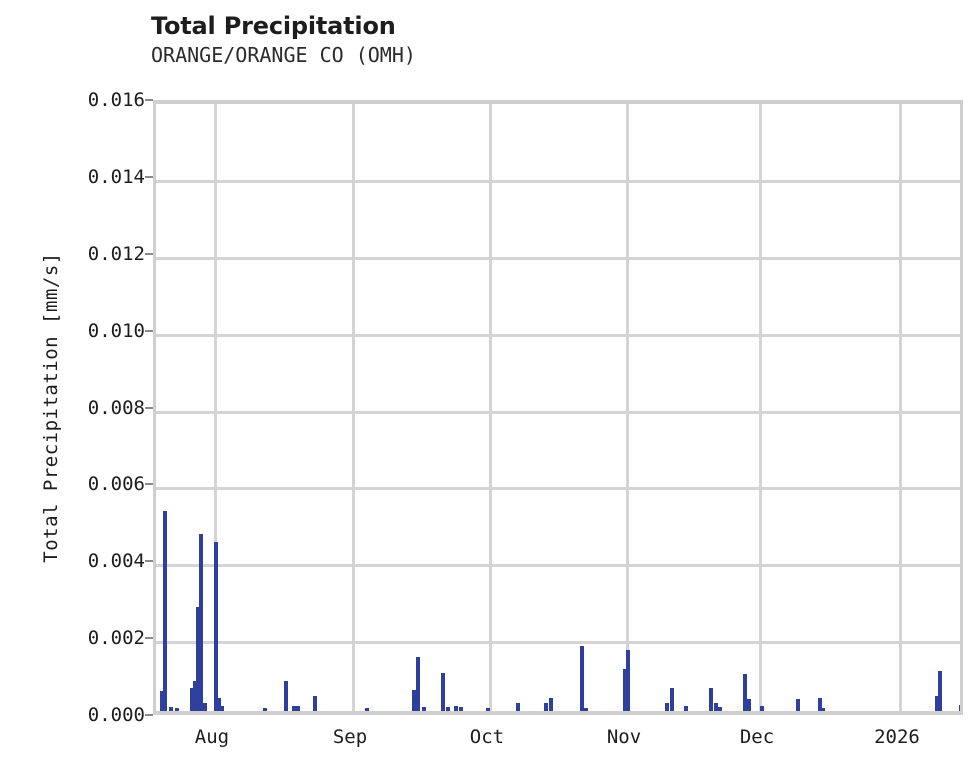 Image resolution: width=980 pixels, height=780 pixels. I want to click on y-tick-label: 0.006, so click(116, 484).